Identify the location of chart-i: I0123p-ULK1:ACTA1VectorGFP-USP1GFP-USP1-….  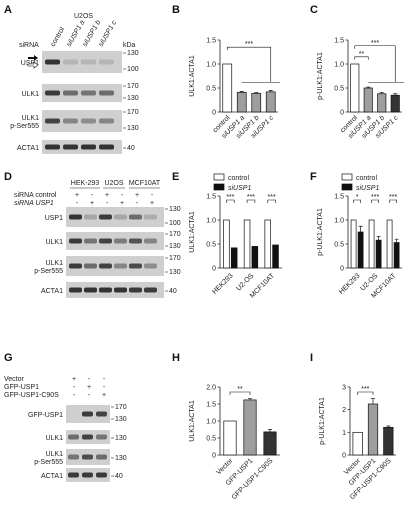
(353, 426).